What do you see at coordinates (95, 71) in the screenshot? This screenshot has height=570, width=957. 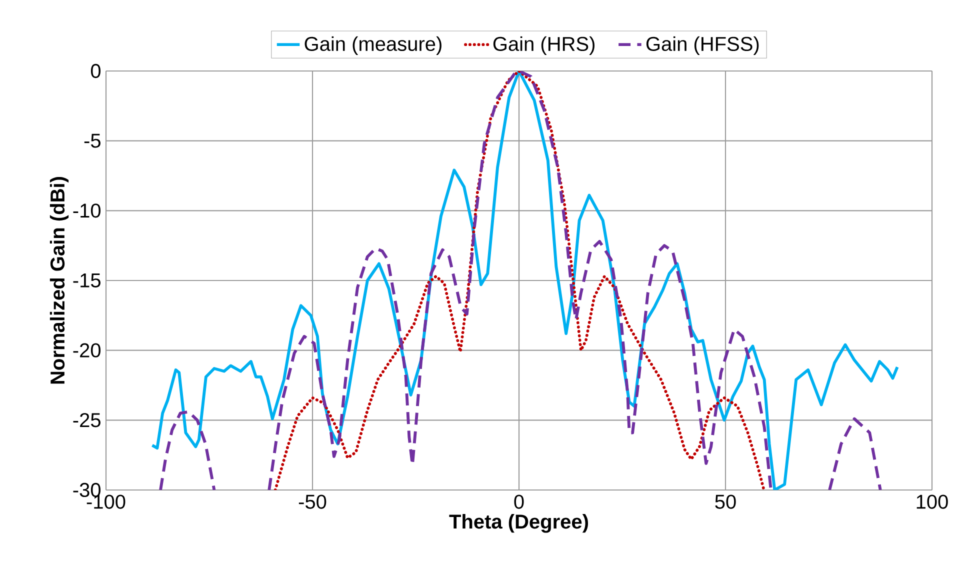 I see `y-tick-label: 0` at bounding box center [95, 71].